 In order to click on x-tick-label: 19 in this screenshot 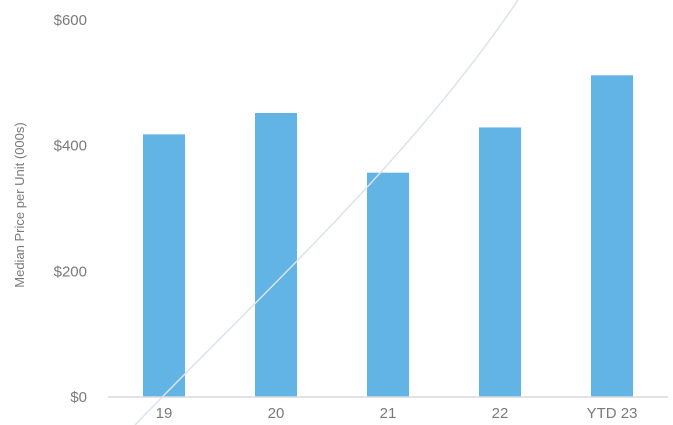, I will do `click(164, 413)`.